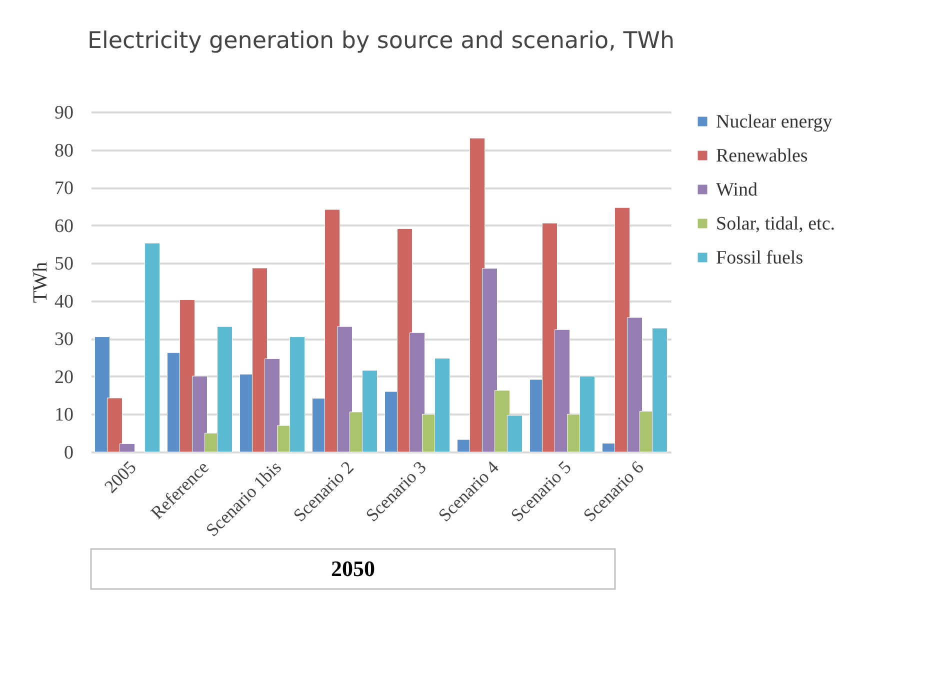  I want to click on y-tick-label: 90, so click(64, 113).